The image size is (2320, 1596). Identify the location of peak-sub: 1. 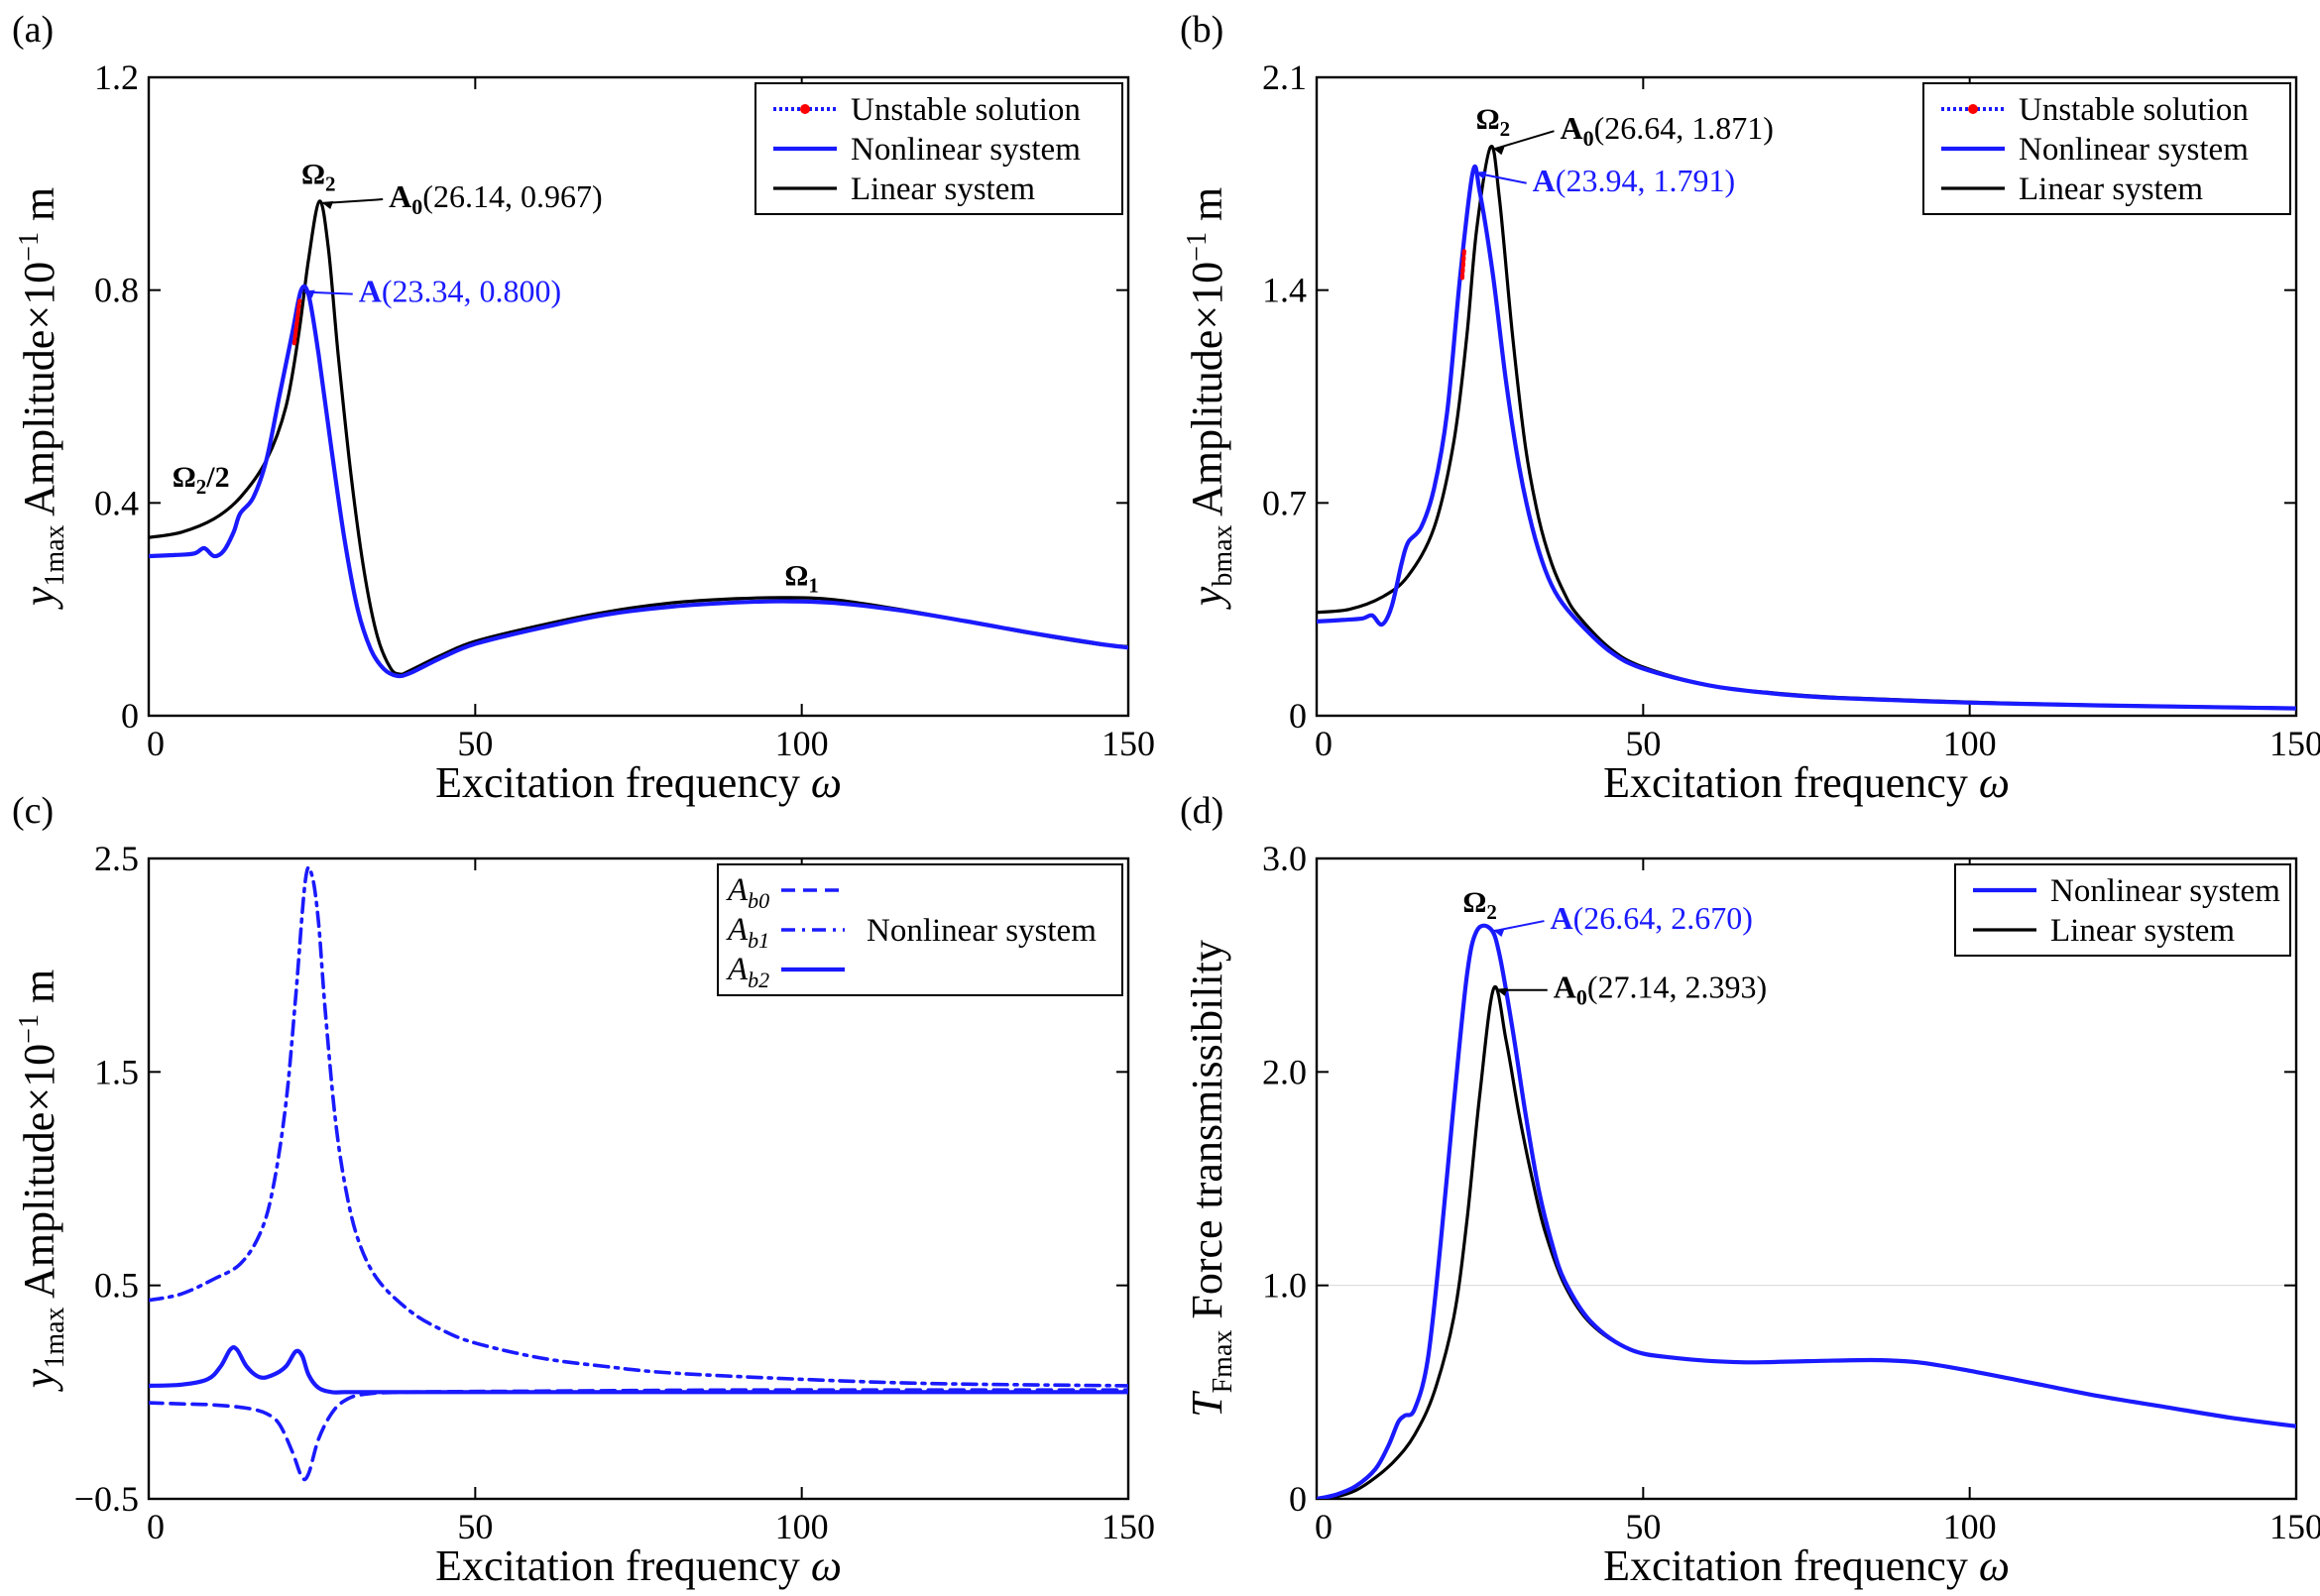
(813, 586).